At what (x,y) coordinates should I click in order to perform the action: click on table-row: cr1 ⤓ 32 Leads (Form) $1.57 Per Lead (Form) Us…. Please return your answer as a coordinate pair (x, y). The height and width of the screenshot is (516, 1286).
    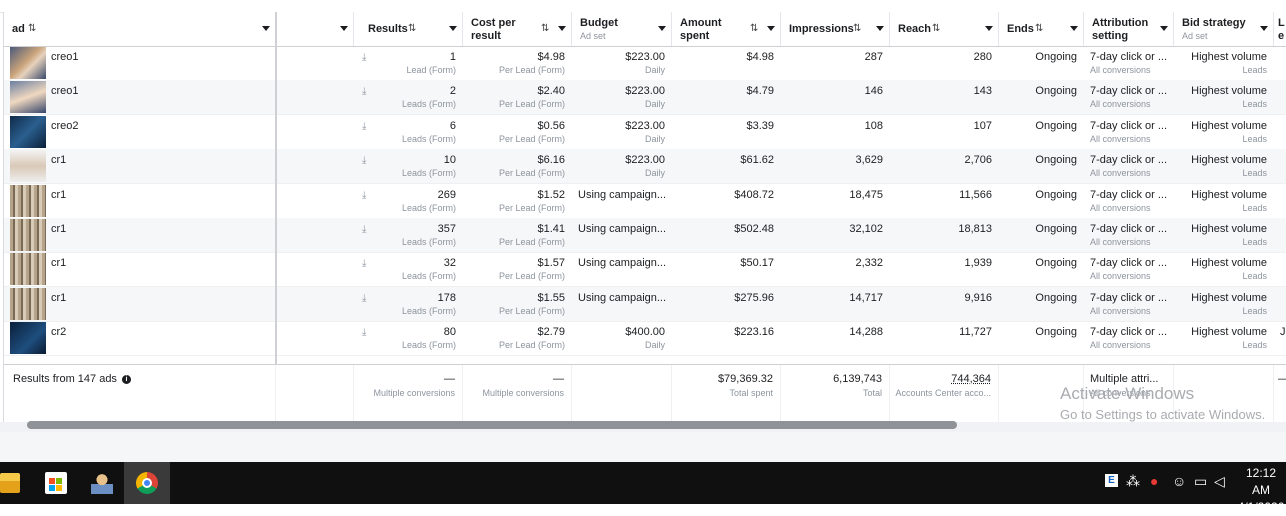
    Looking at the image, I should click on (645, 269).